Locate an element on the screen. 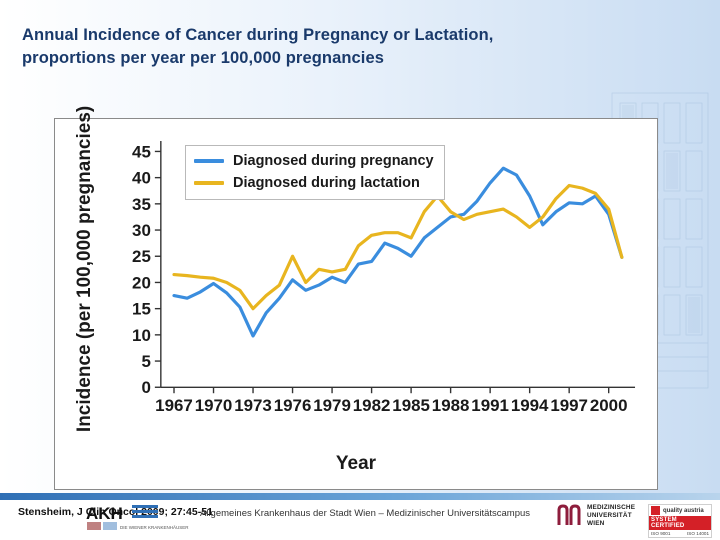  svg-text: 1994 is located at coordinates (530, 405).